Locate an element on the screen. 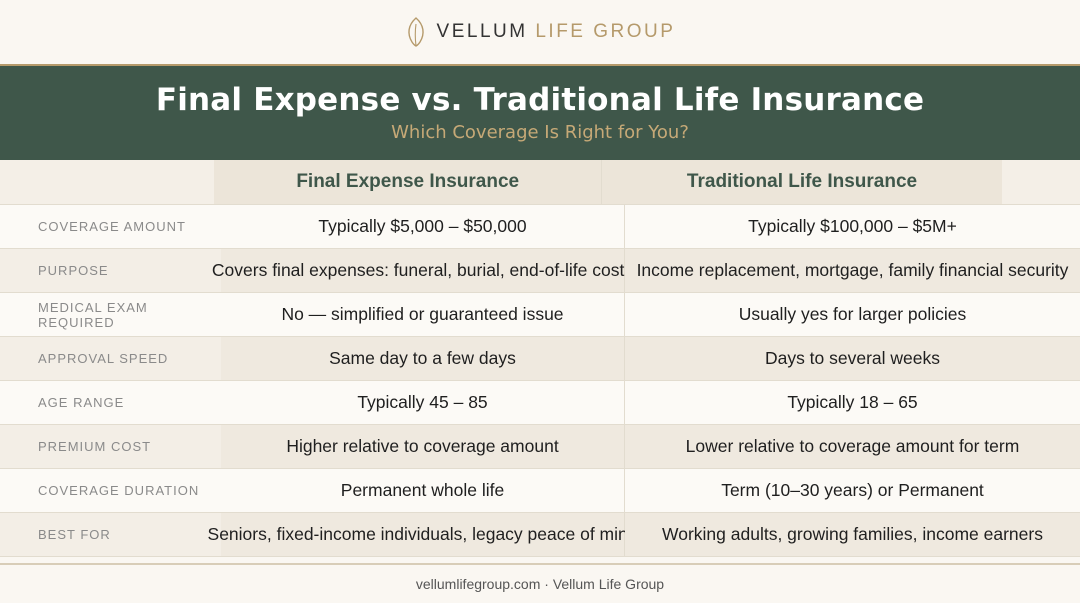  header-label-cell is located at coordinates (107, 182).